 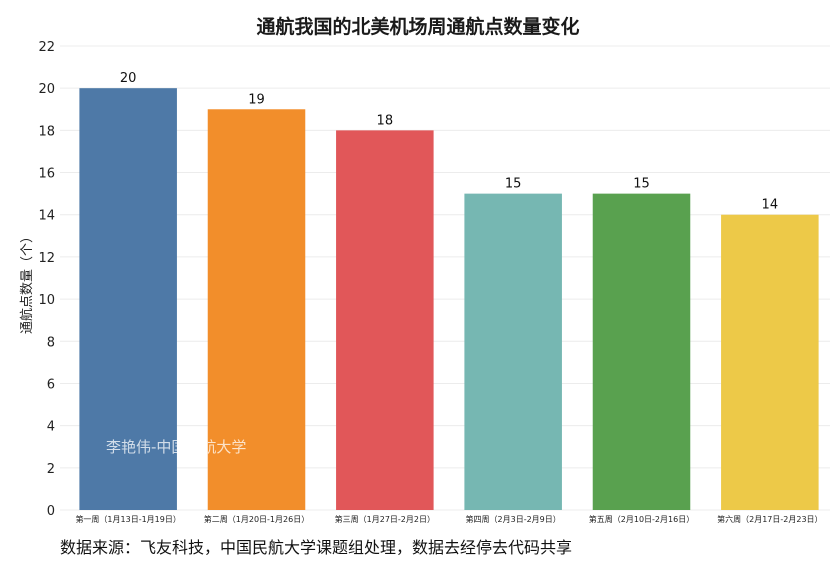 What do you see at coordinates (51, 511) in the screenshot?
I see `y-tick-label: 0` at bounding box center [51, 511].